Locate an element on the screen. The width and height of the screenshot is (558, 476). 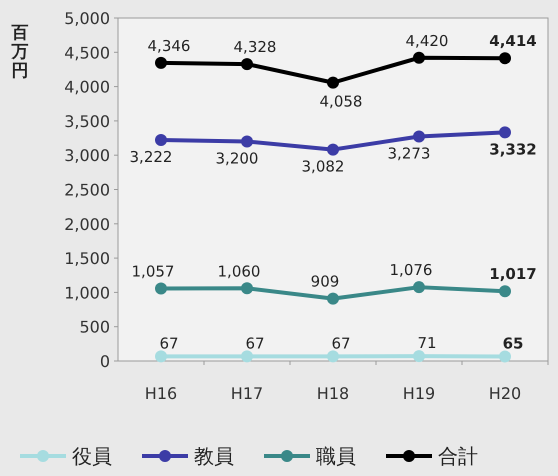
data-label: 4,346 is located at coordinates (169, 45).